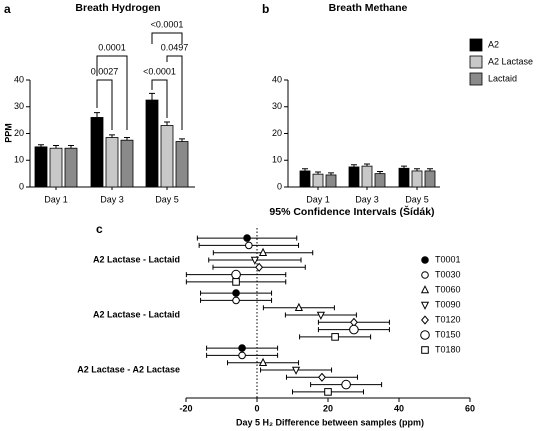 This screenshot has width=550, height=431. What do you see at coordinates (8, 133) in the screenshot?
I see `y-axis-label: PPM` at bounding box center [8, 133].